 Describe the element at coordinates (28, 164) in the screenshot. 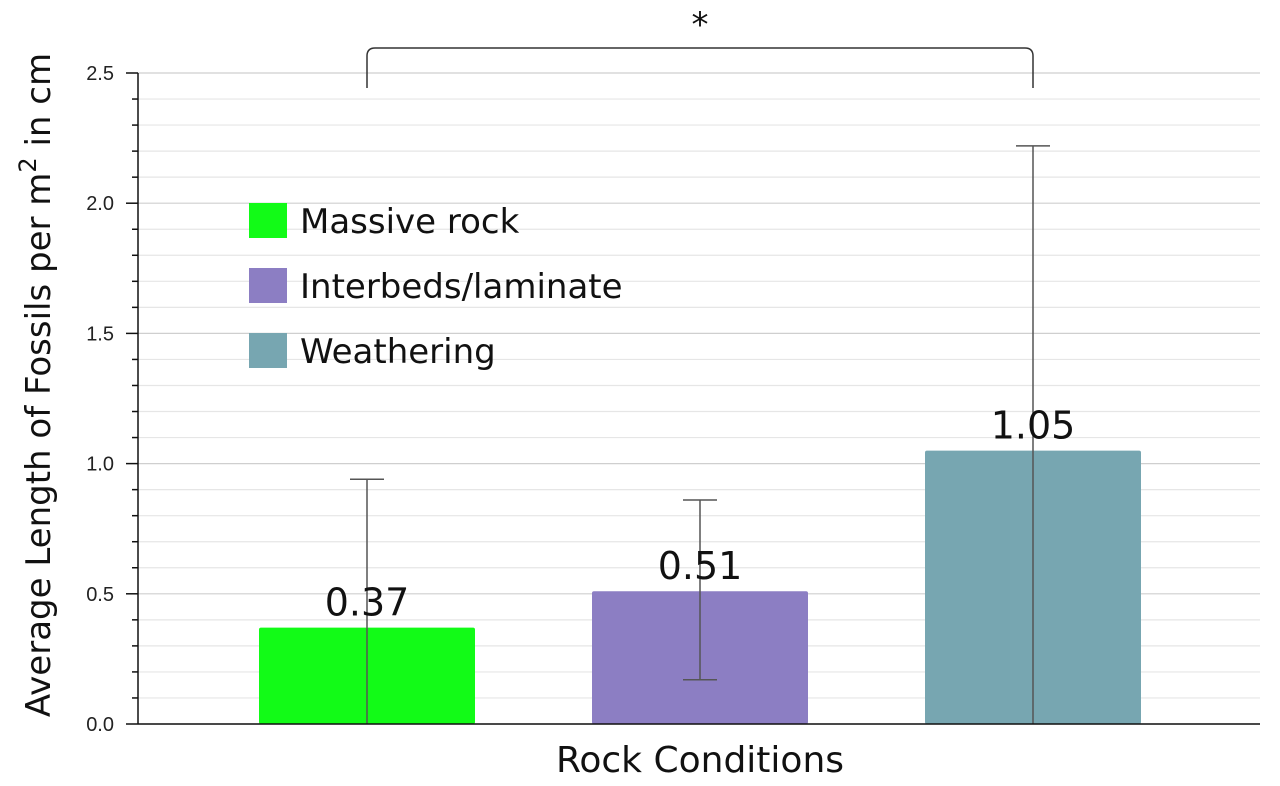

I see `y-axis-title-superscript: 2` at that location.